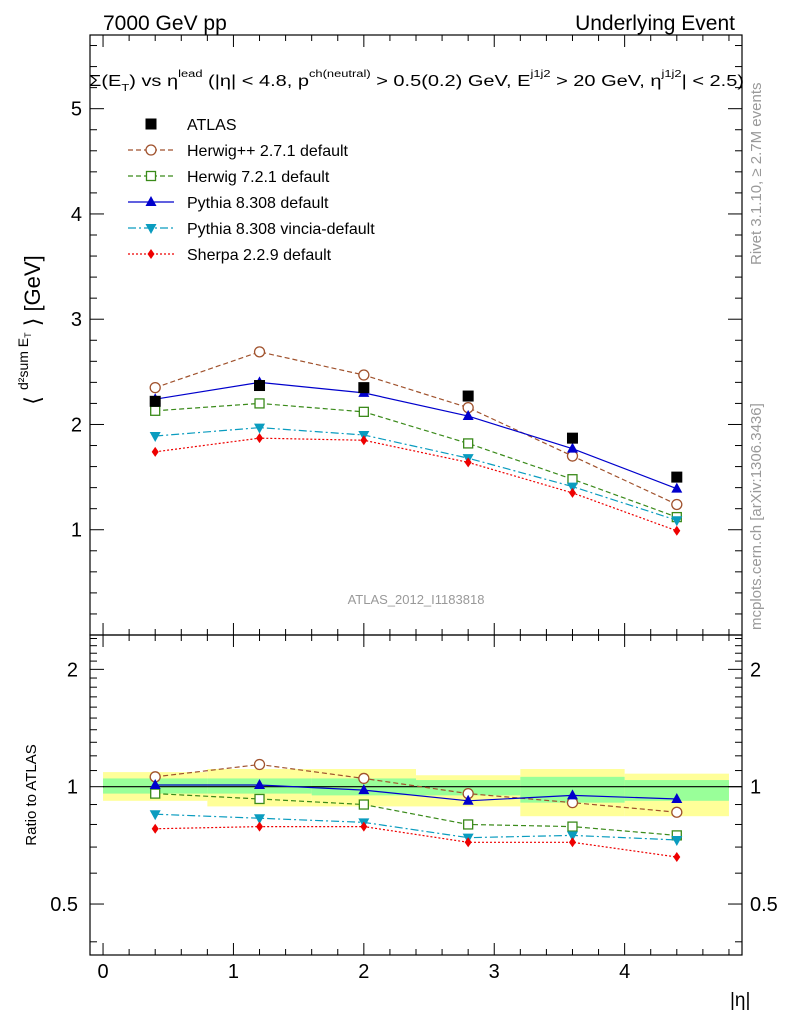 This screenshot has width=786, height=1024. Describe the element at coordinates (151, 201) in the screenshot. I see `legend-marker-pythia-8-308-default` at that location.